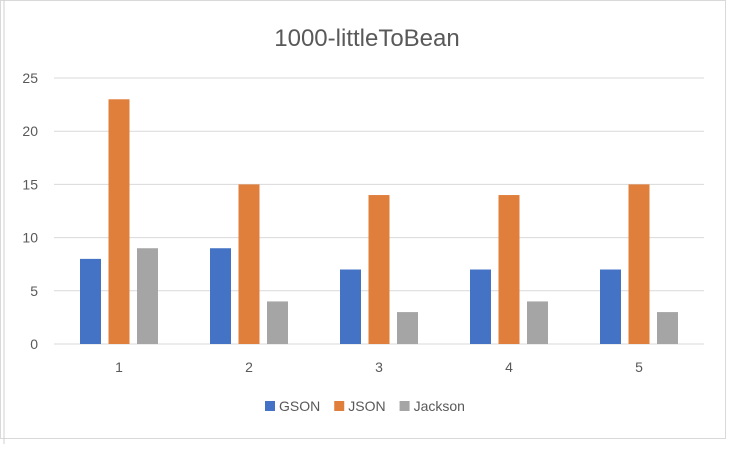 Image resolution: width=730 pixels, height=449 pixels. I want to click on legend-swatch-jackson, so click(404, 406).